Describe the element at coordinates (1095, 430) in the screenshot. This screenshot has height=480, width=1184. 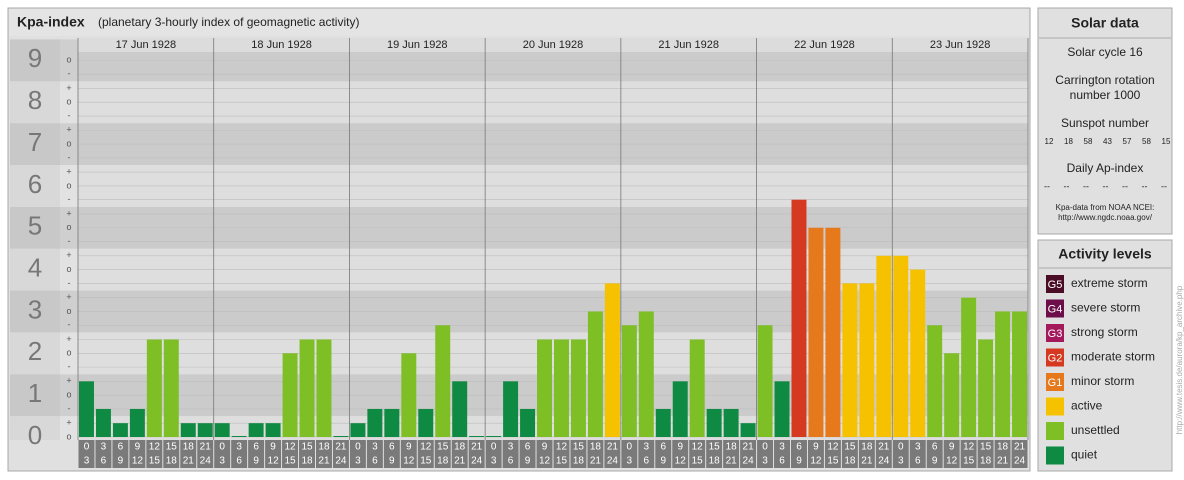
I see `legend-label: unsettled` at that location.